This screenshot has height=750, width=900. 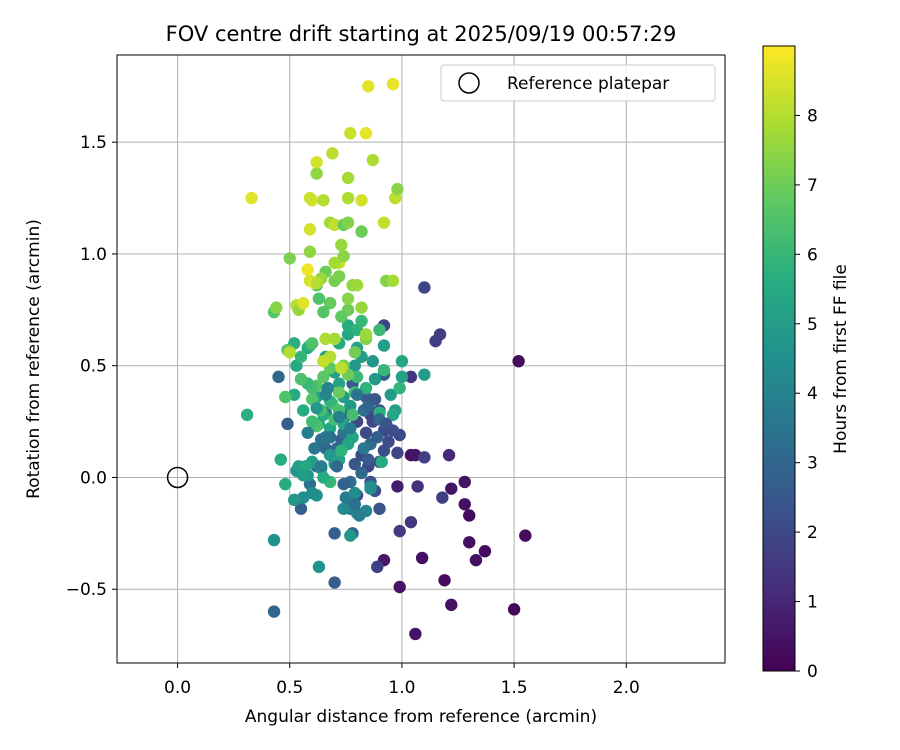 What do you see at coordinates (469, 83) in the screenshot?
I see `legend-reference-marker` at bounding box center [469, 83].